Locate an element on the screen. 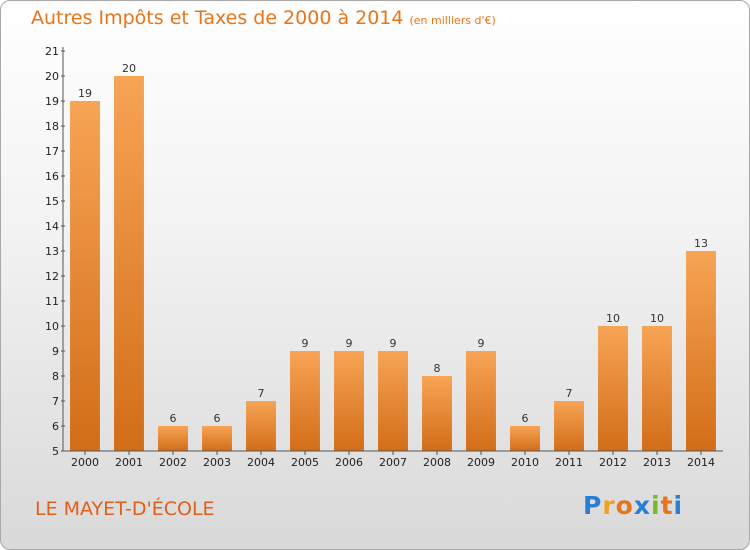 The width and height of the screenshot is (750, 550). bar-2000 is located at coordinates (85, 276).